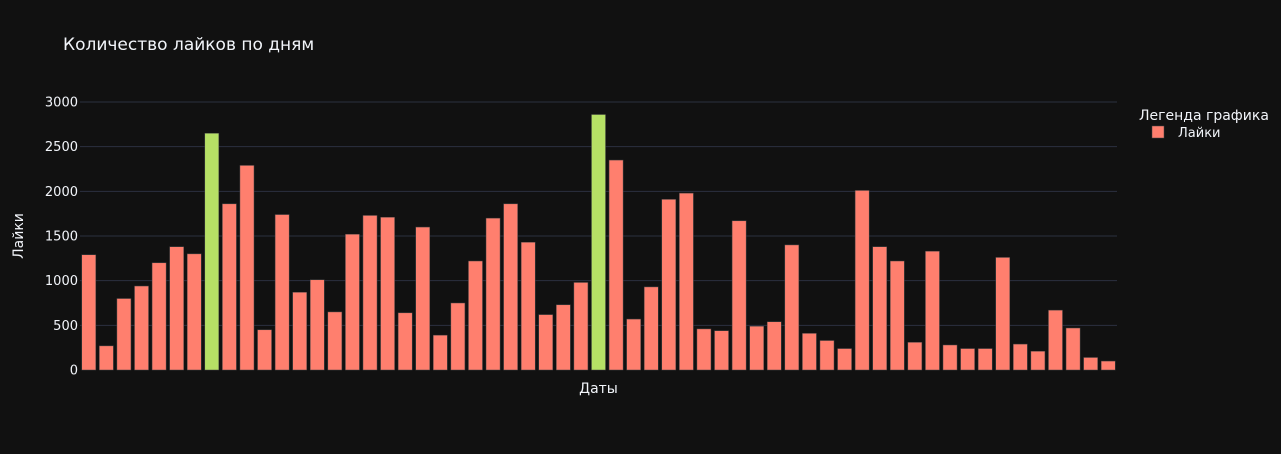 This screenshot has height=454, width=1281. What do you see at coordinates (61, 147) in the screenshot?
I see `y-tick-label: 2500` at bounding box center [61, 147].